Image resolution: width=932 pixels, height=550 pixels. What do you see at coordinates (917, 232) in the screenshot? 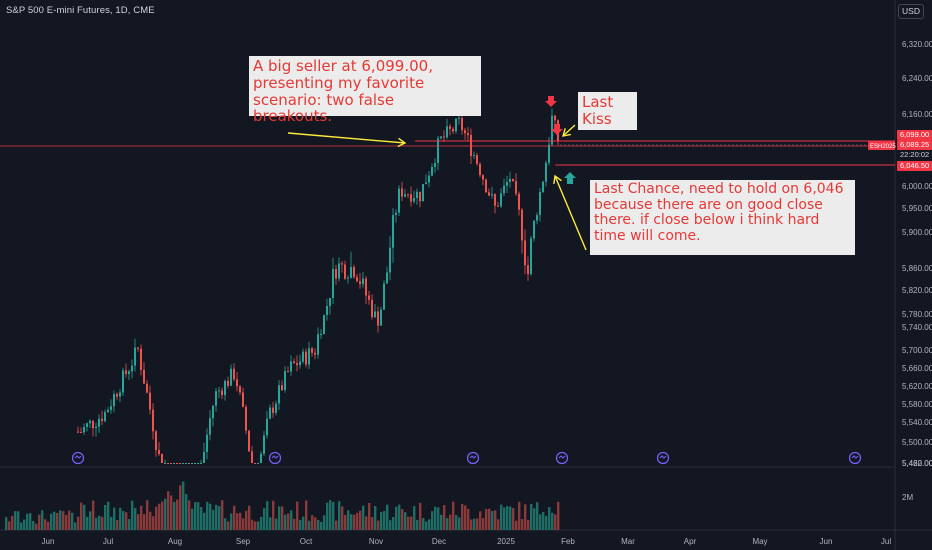
I see `y-tick-label: 5,900.00` at bounding box center [917, 232].